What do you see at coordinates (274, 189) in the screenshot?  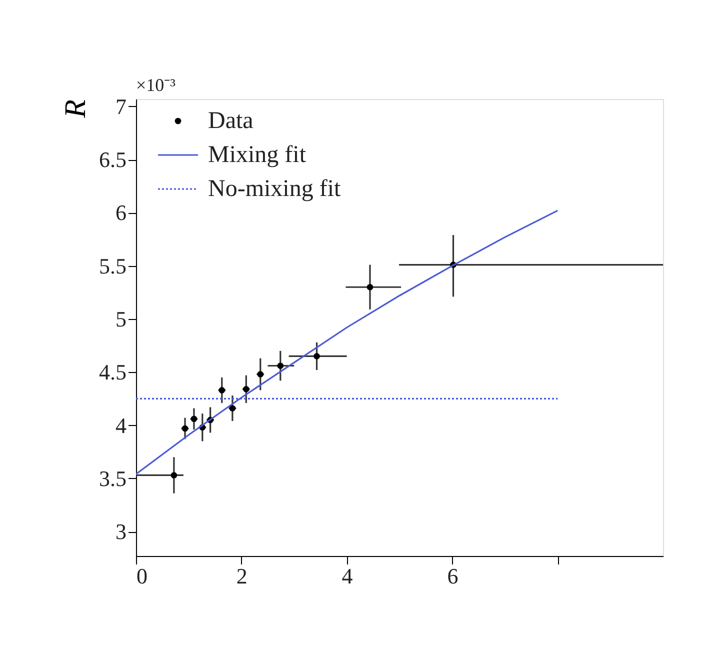 I see `legend-label: No-mixing fit` at bounding box center [274, 189].